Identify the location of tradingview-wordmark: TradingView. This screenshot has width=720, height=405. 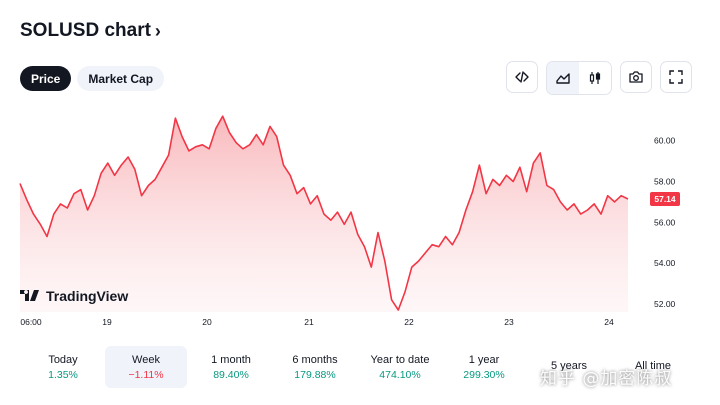
(87, 296).